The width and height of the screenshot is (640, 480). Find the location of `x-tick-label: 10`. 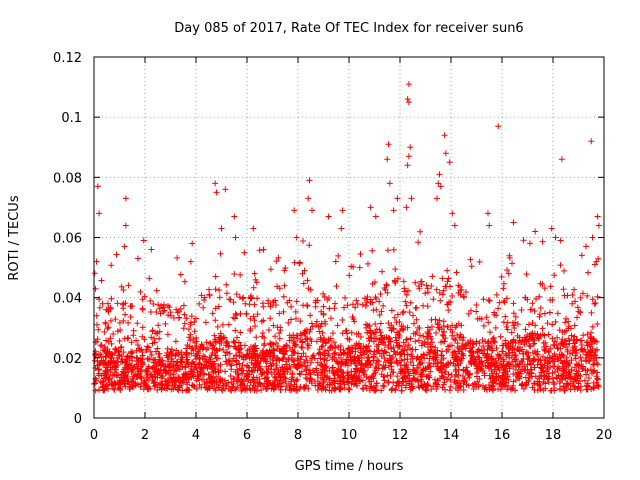

x-tick-label: 10 is located at coordinates (349, 435).